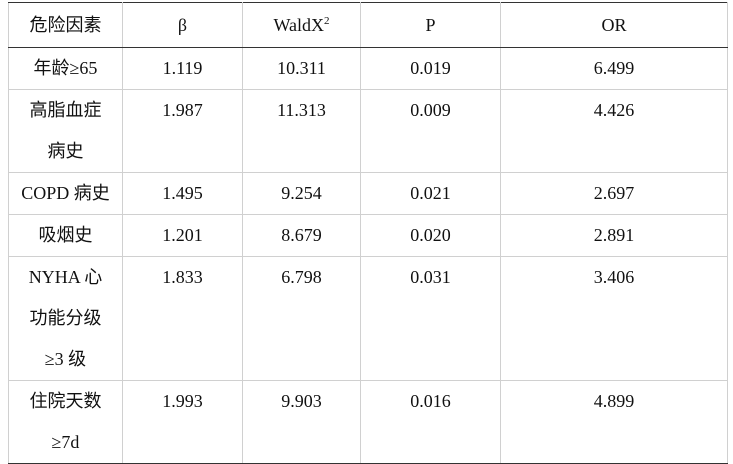 This screenshot has width=733, height=464. Describe the element at coordinates (182, 235) in the screenshot. I see `beta-cell: 1.201` at that location.